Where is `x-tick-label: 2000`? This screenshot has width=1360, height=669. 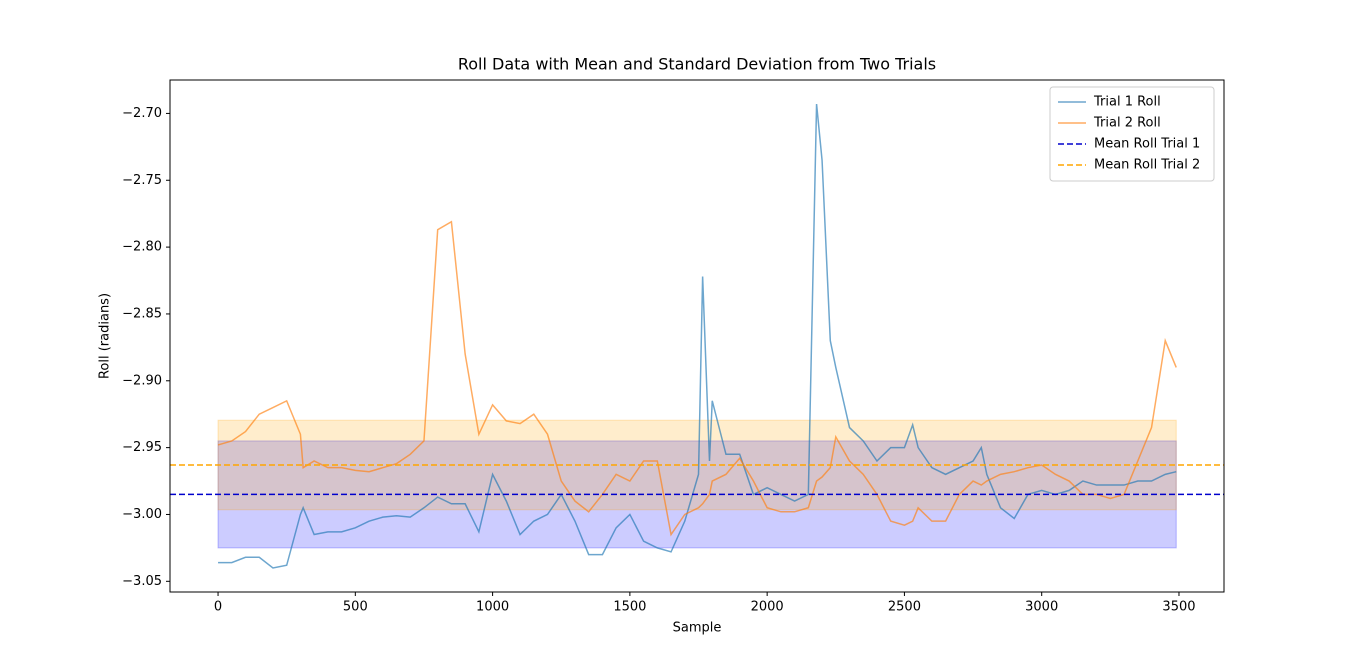
x-tick-label: 2000 is located at coordinates (767, 607).